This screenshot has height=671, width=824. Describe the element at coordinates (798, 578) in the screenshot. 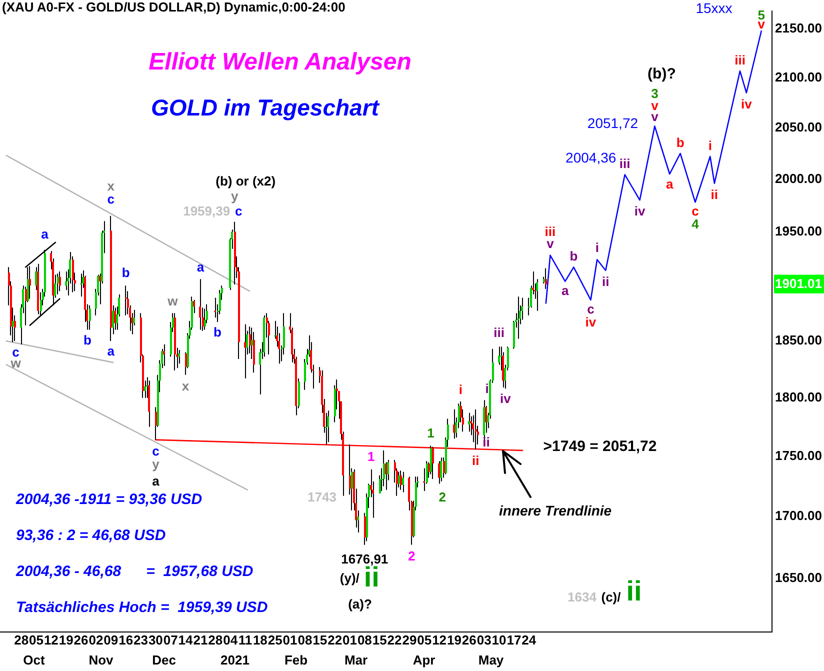

I see `y-tick-label: 1650.00` at that location.